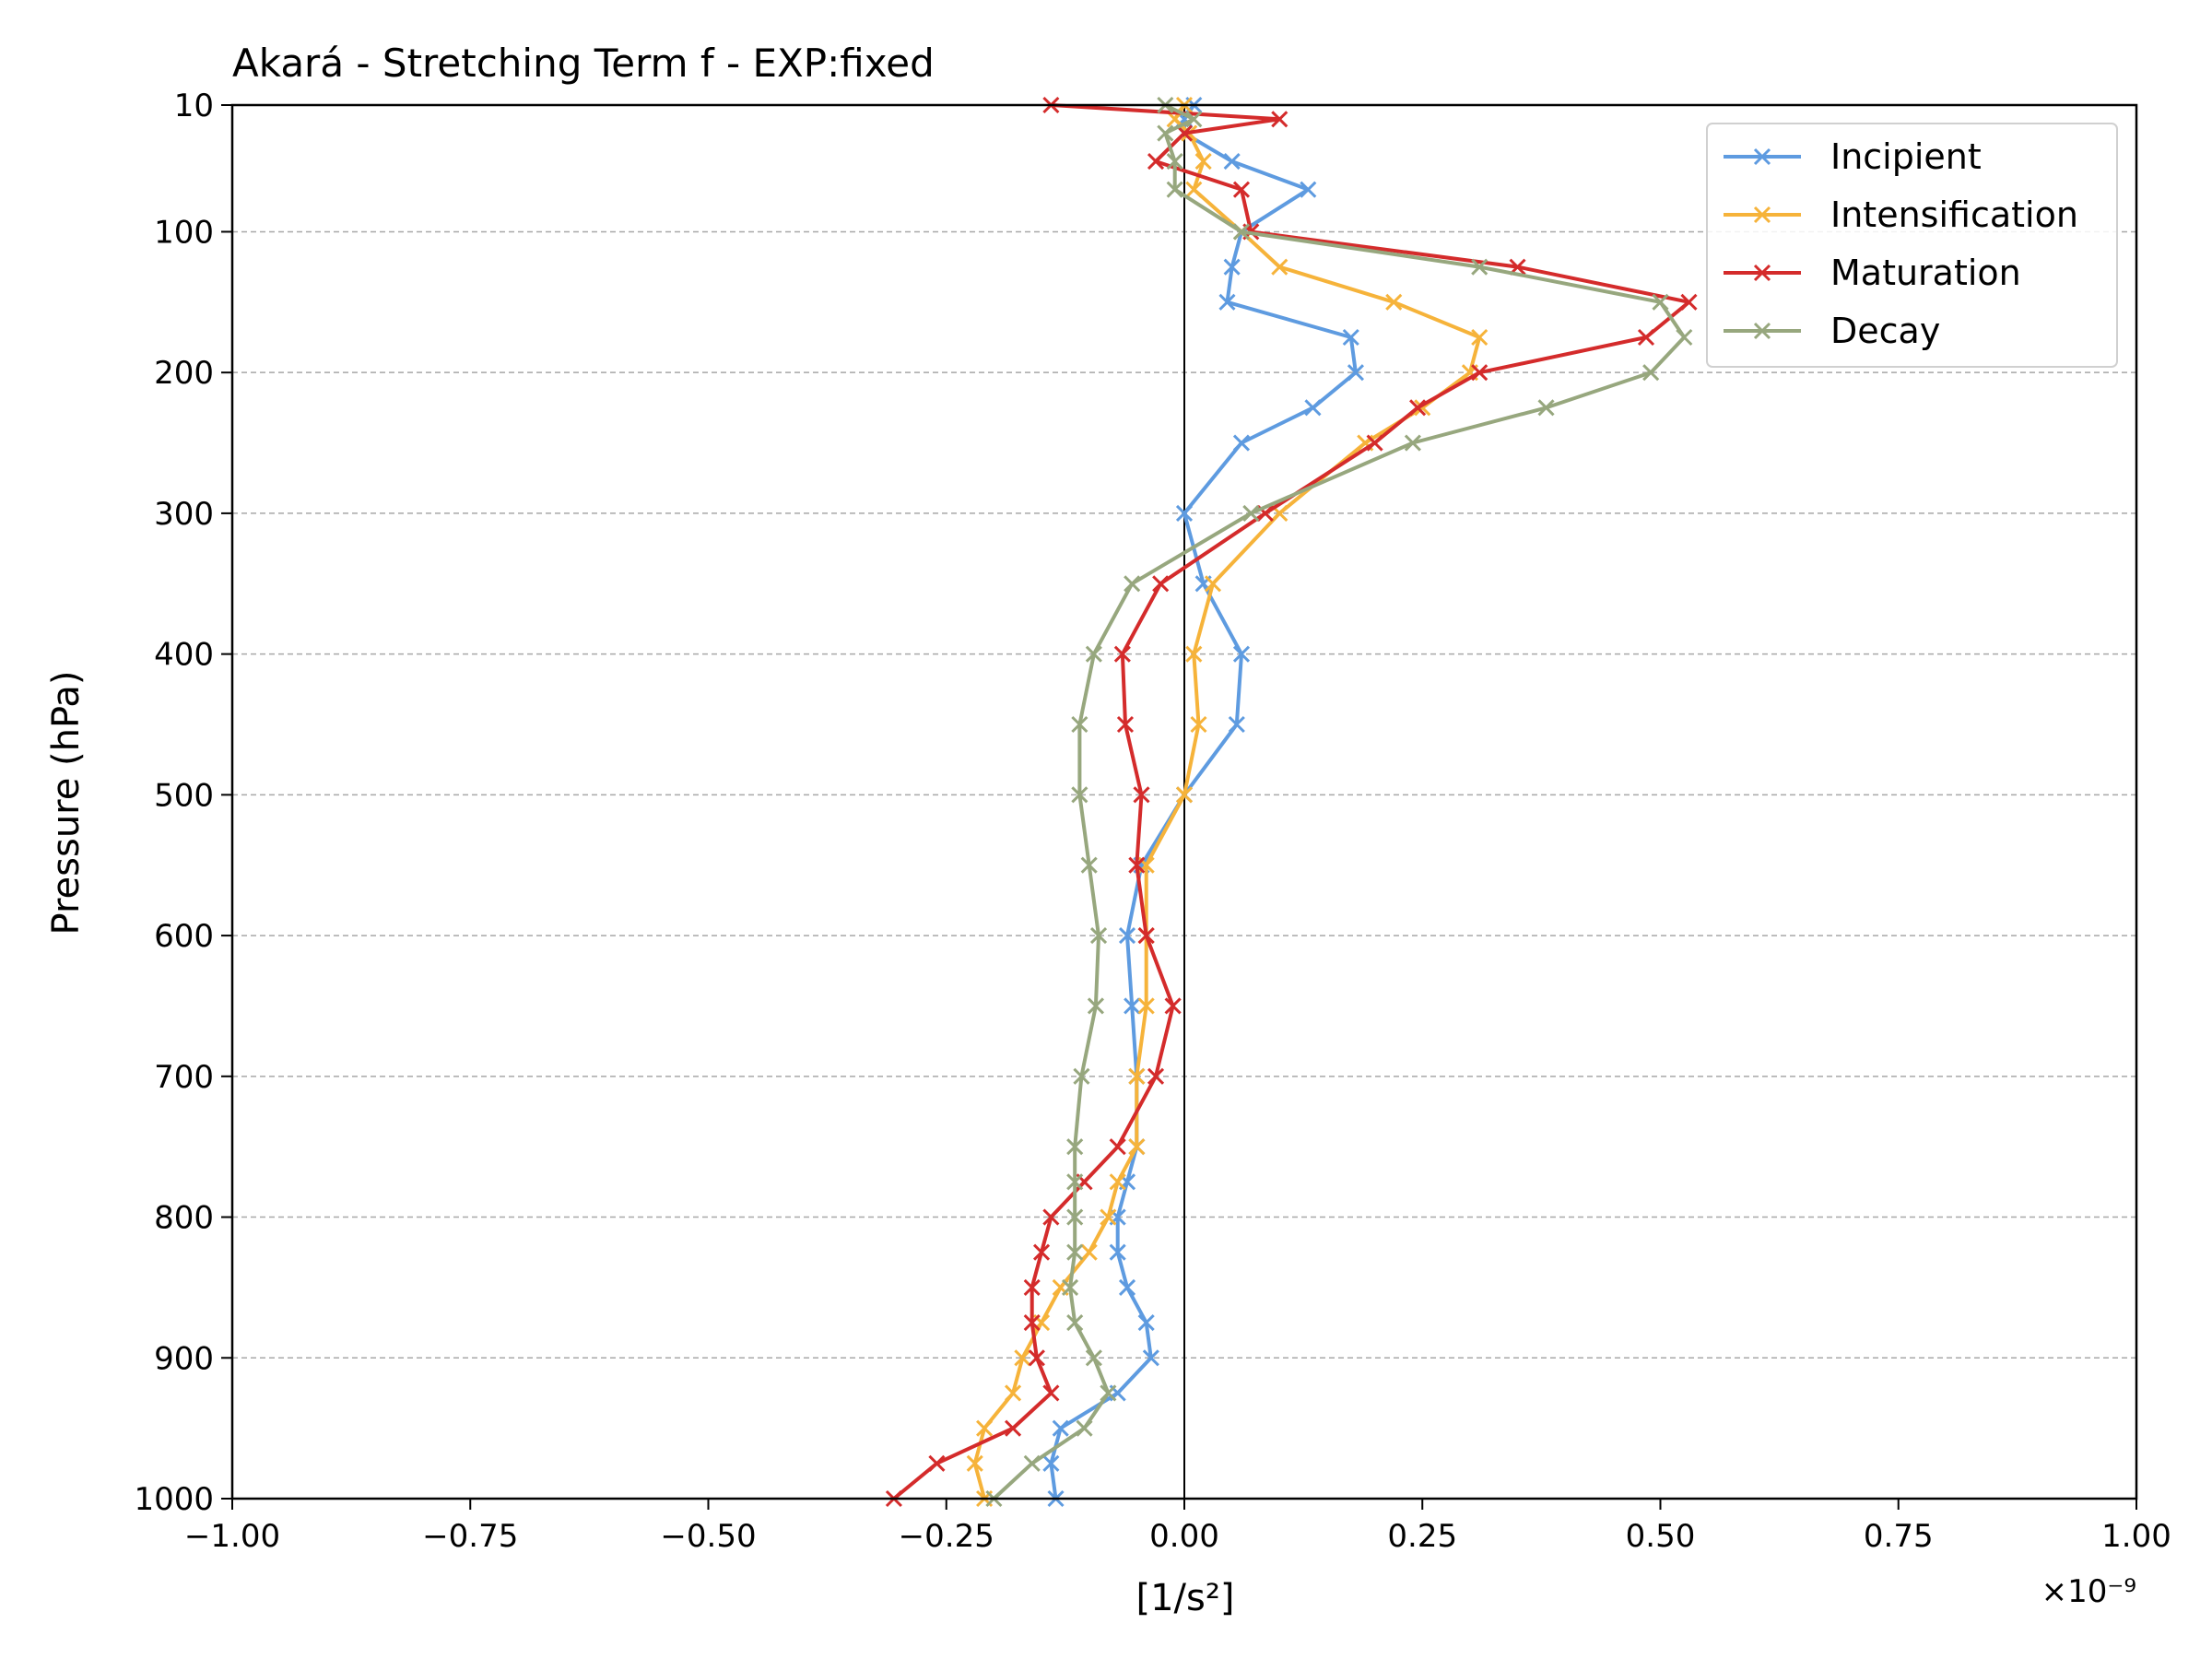 This screenshot has width=2212, height=1659. I want to click on y-tick-label: 400, so click(184, 655).